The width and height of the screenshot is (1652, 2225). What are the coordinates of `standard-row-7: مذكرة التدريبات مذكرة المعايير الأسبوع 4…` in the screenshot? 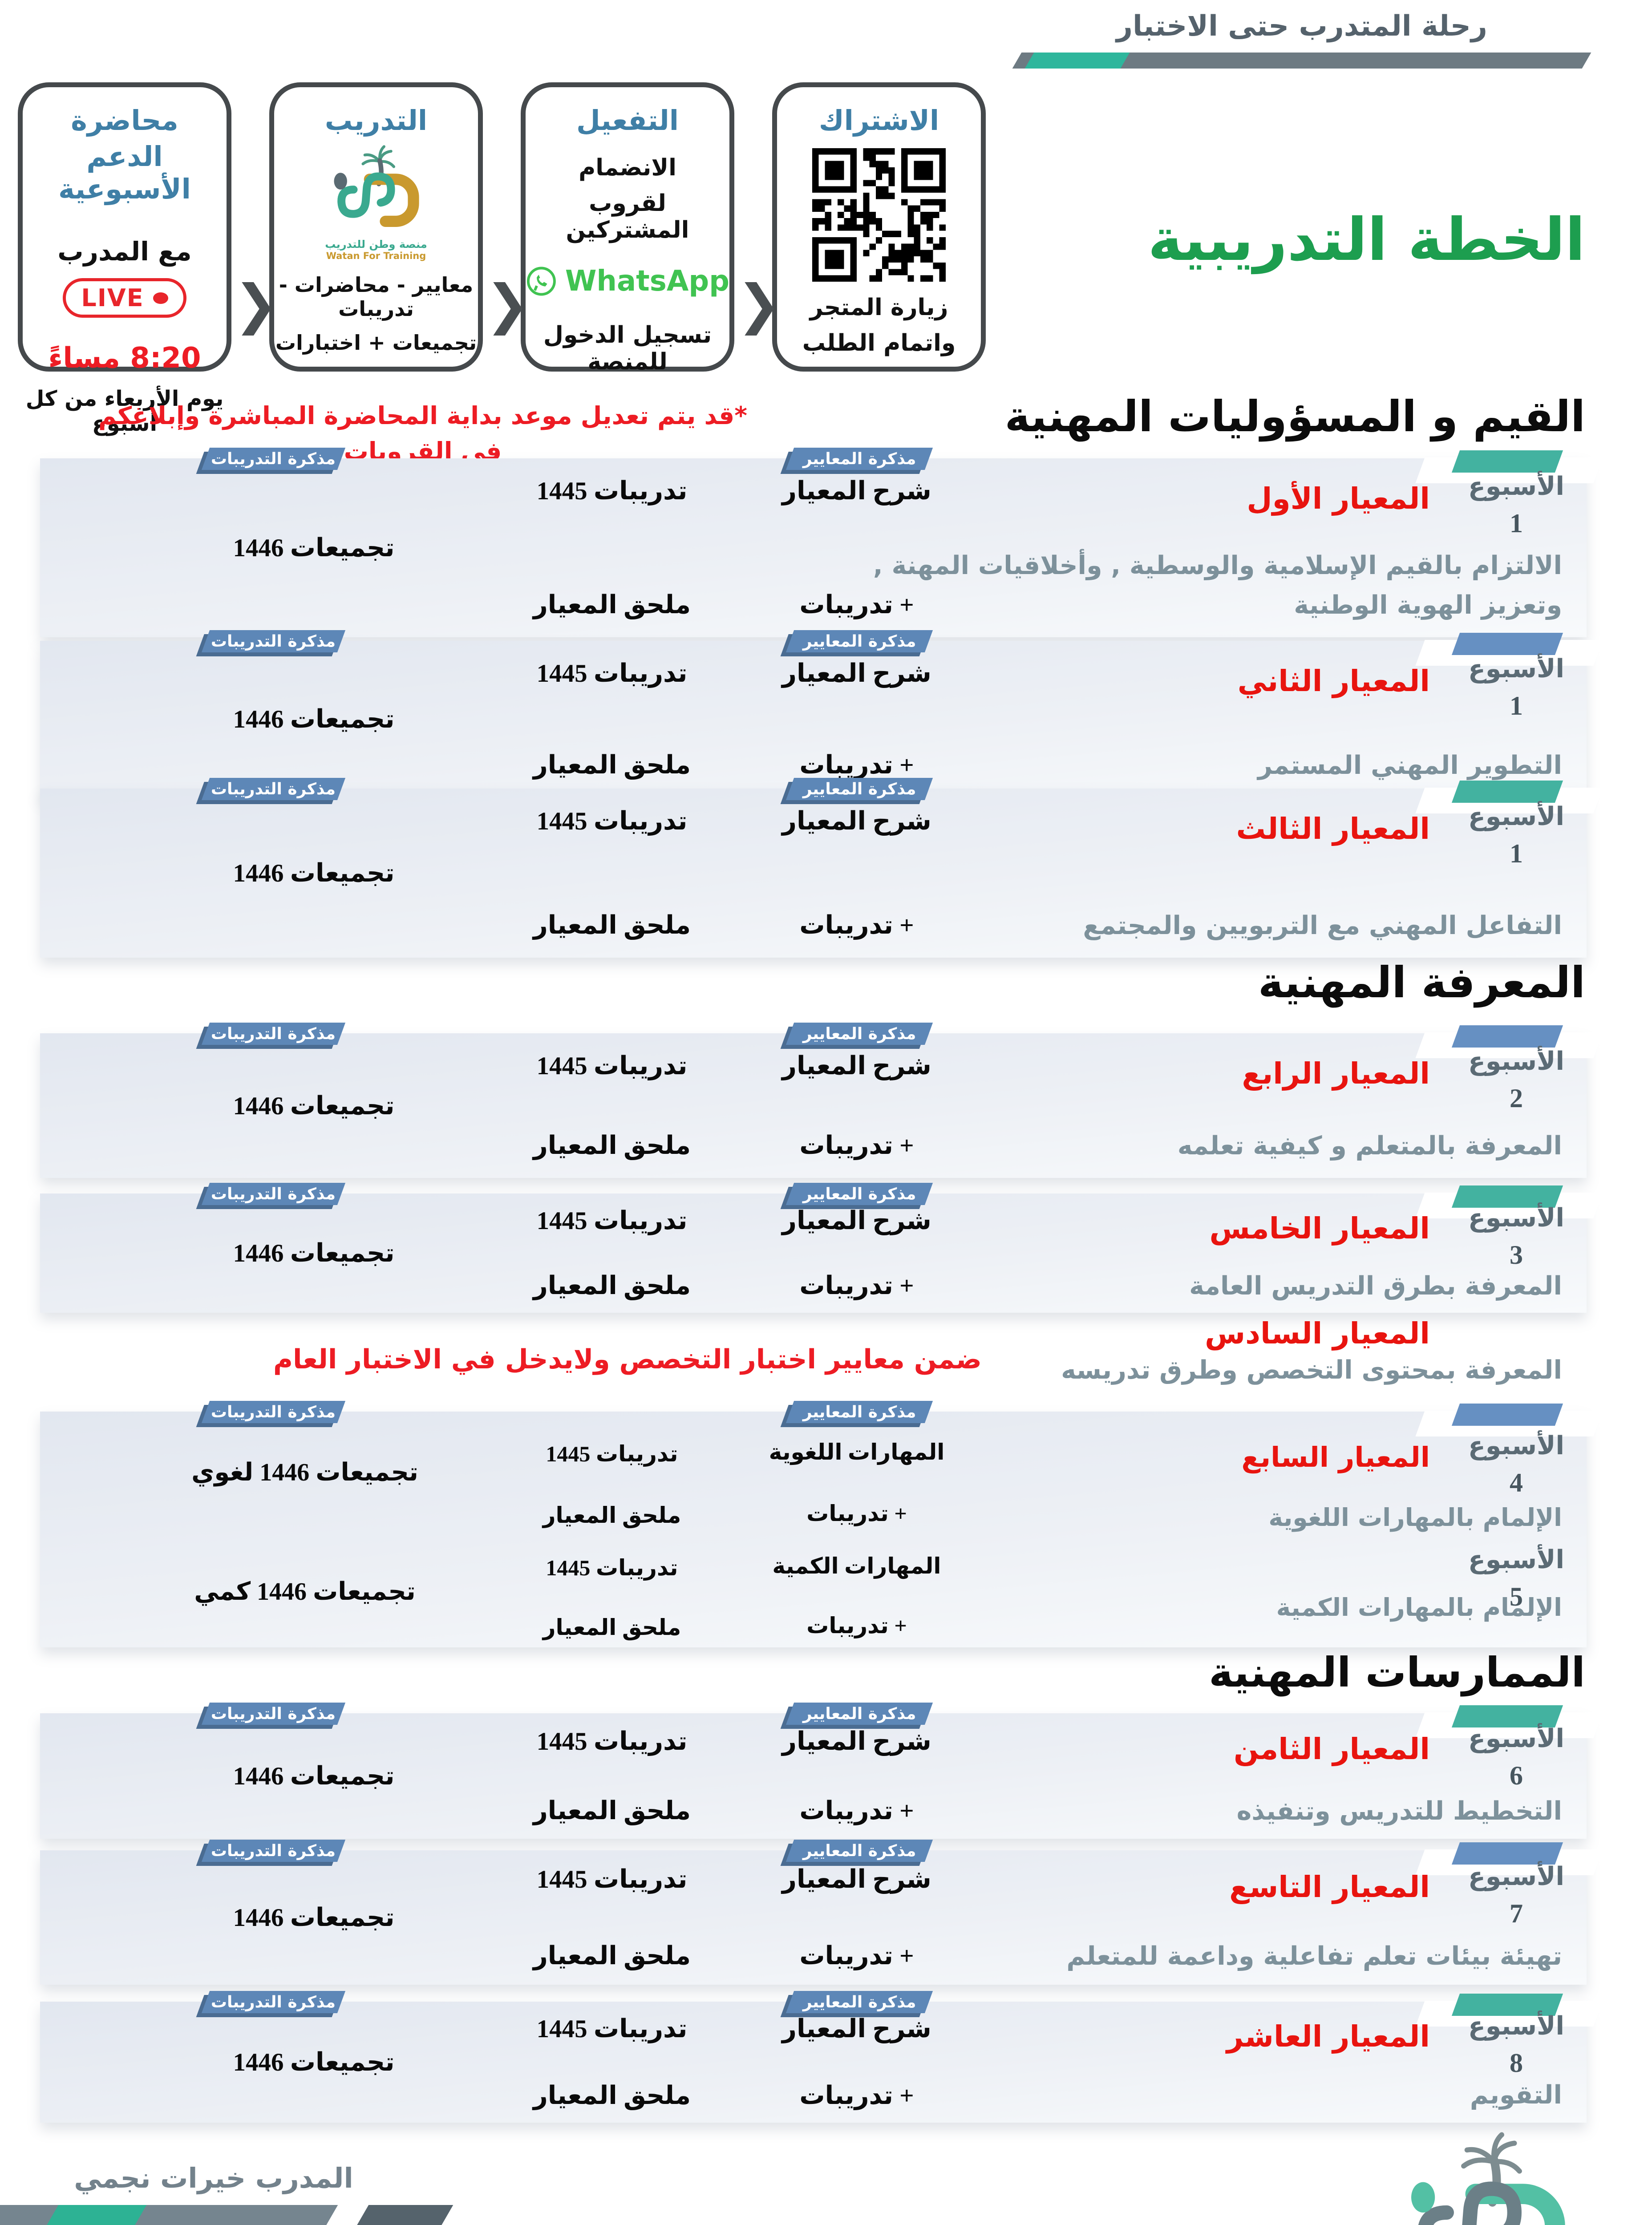 It's located at (821, 1524).